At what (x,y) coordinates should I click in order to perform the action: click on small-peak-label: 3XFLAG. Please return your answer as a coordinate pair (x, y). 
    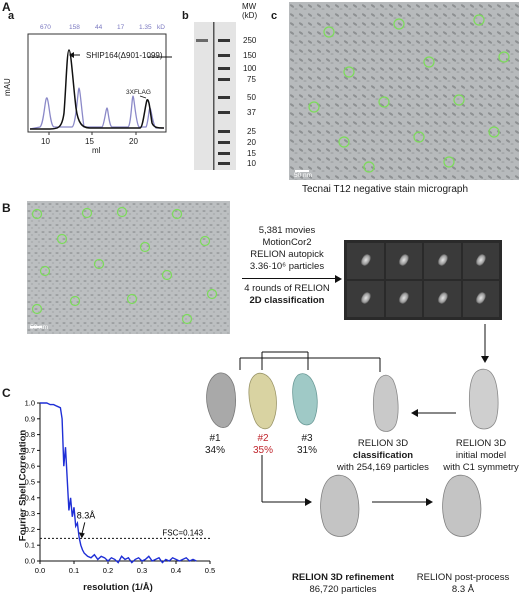
    Looking at the image, I should click on (138, 92).